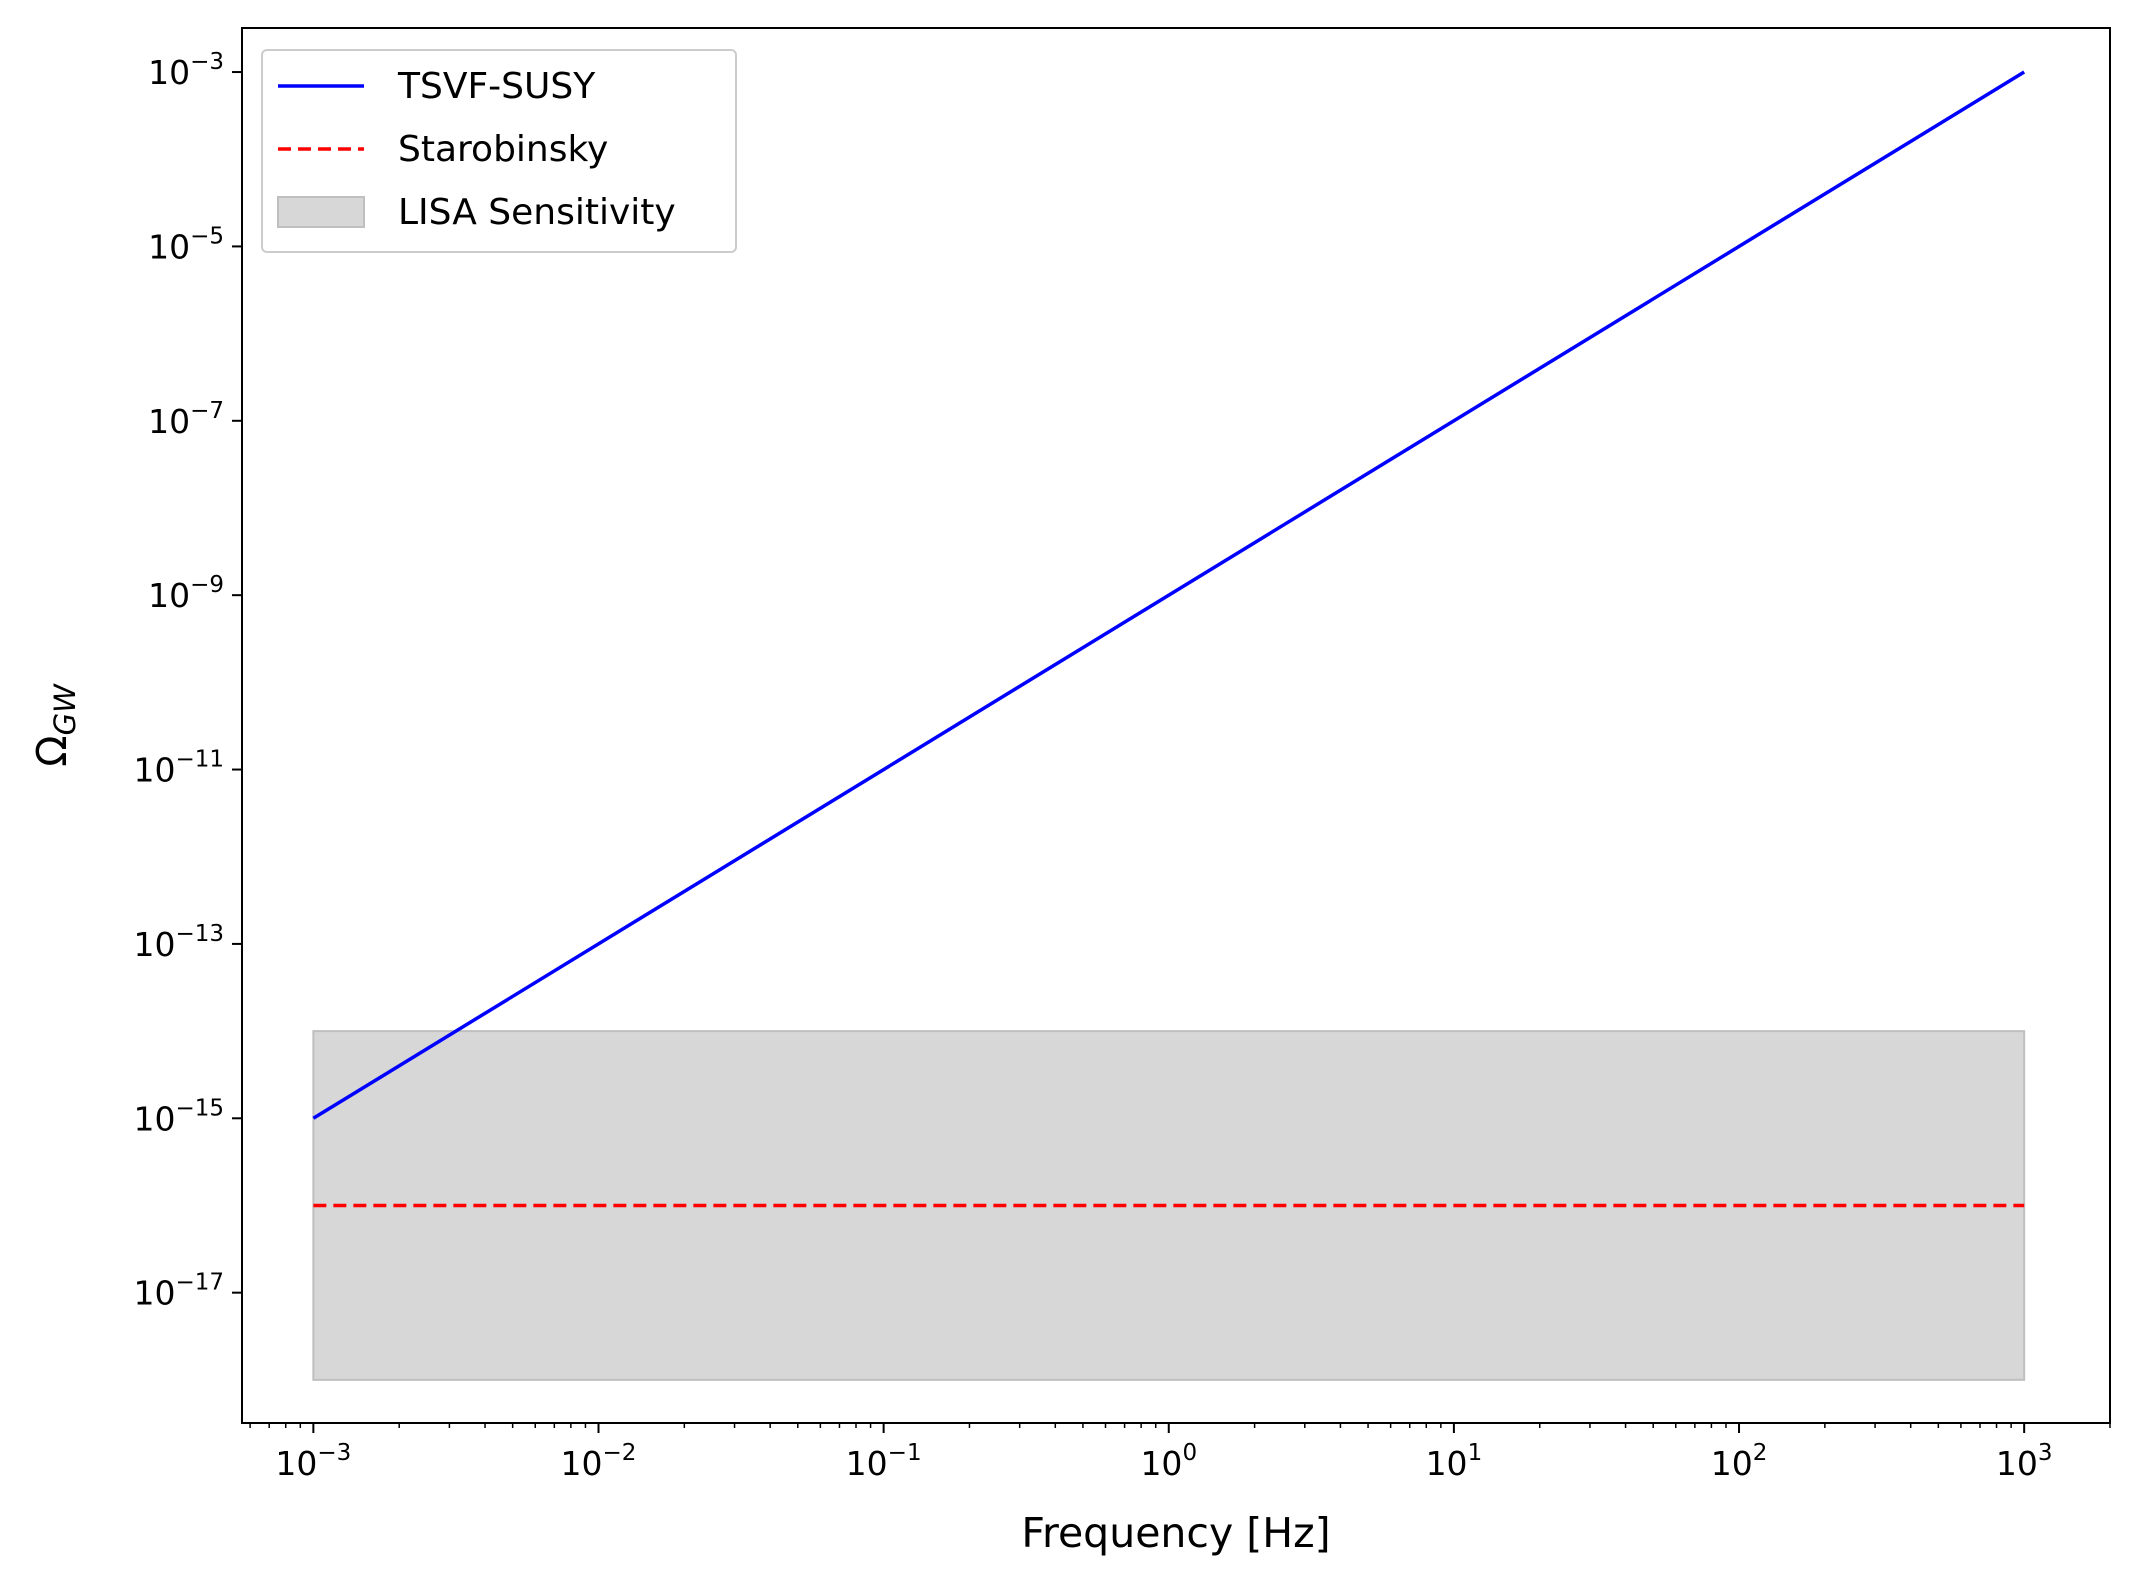 This screenshot has width=2129, height=1582. I want to click on x-tick-label: 10⁰, so click(1168, 1461).